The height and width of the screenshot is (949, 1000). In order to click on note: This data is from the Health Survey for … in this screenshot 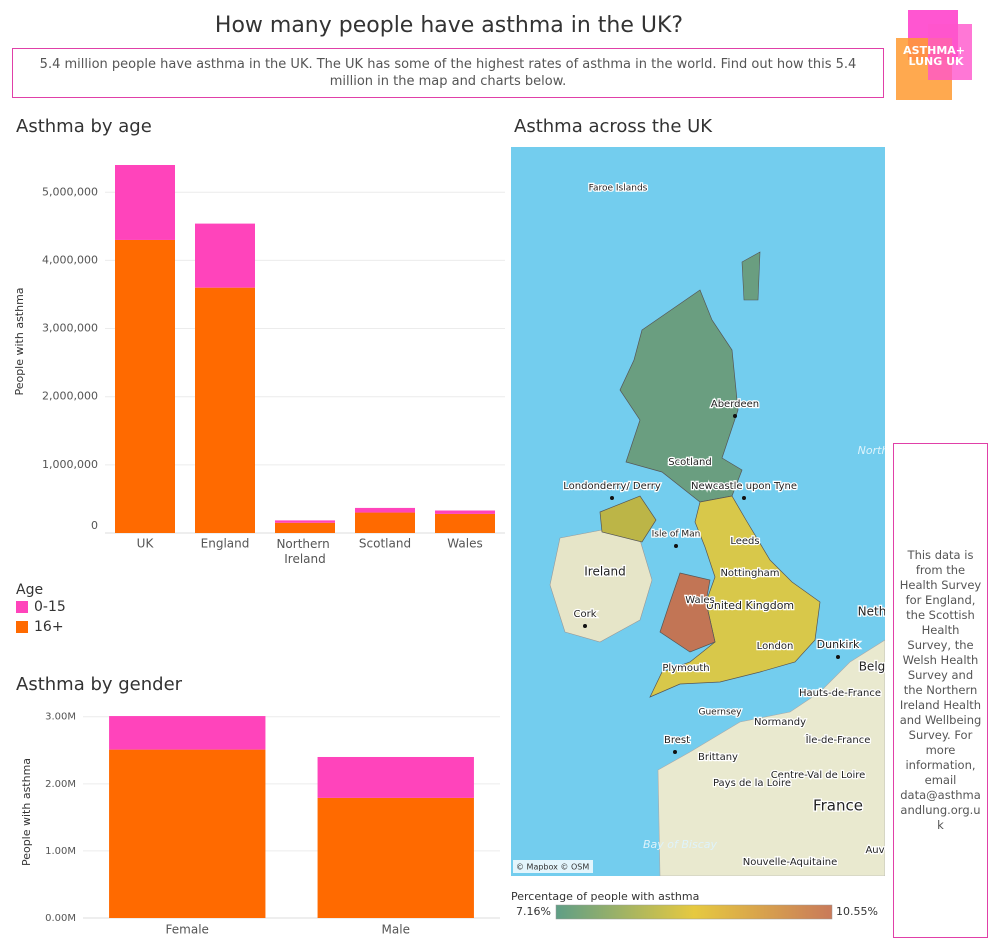, I will do `click(940, 690)`.